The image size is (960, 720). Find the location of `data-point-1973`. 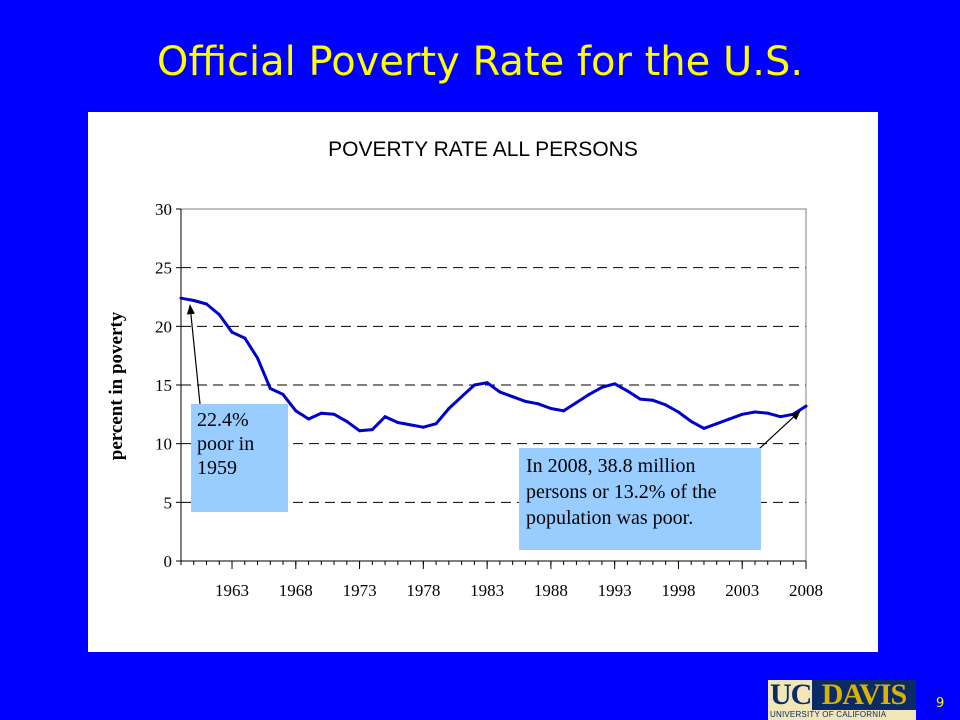

data-point-1973 is located at coordinates (360, 431).